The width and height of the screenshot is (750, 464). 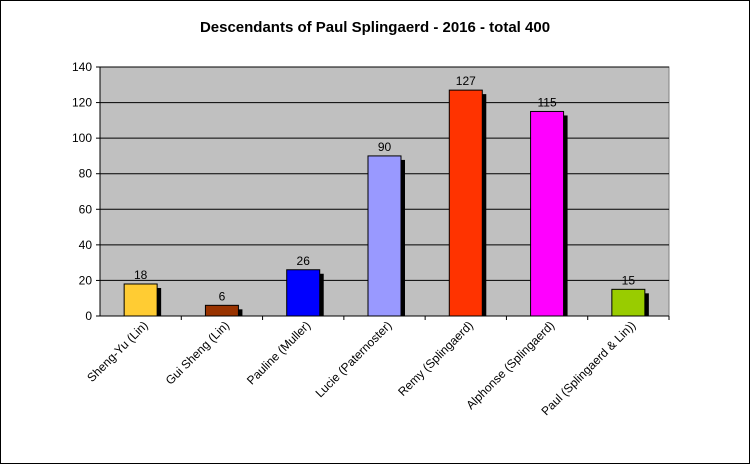 I want to click on x-tick-label: Sheng-Yu (Lin), so click(x=117, y=351).